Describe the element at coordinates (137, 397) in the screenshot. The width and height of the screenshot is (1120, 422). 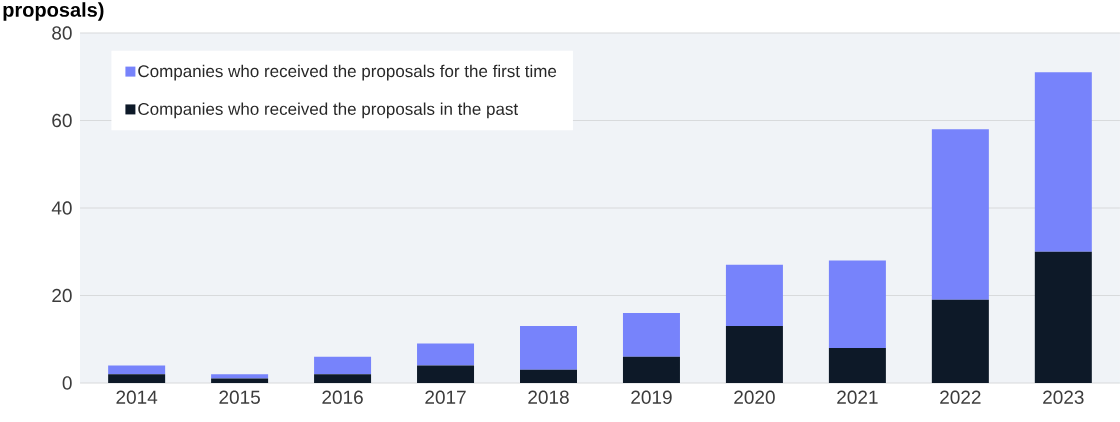
I see `x-tick-label: 2014` at that location.